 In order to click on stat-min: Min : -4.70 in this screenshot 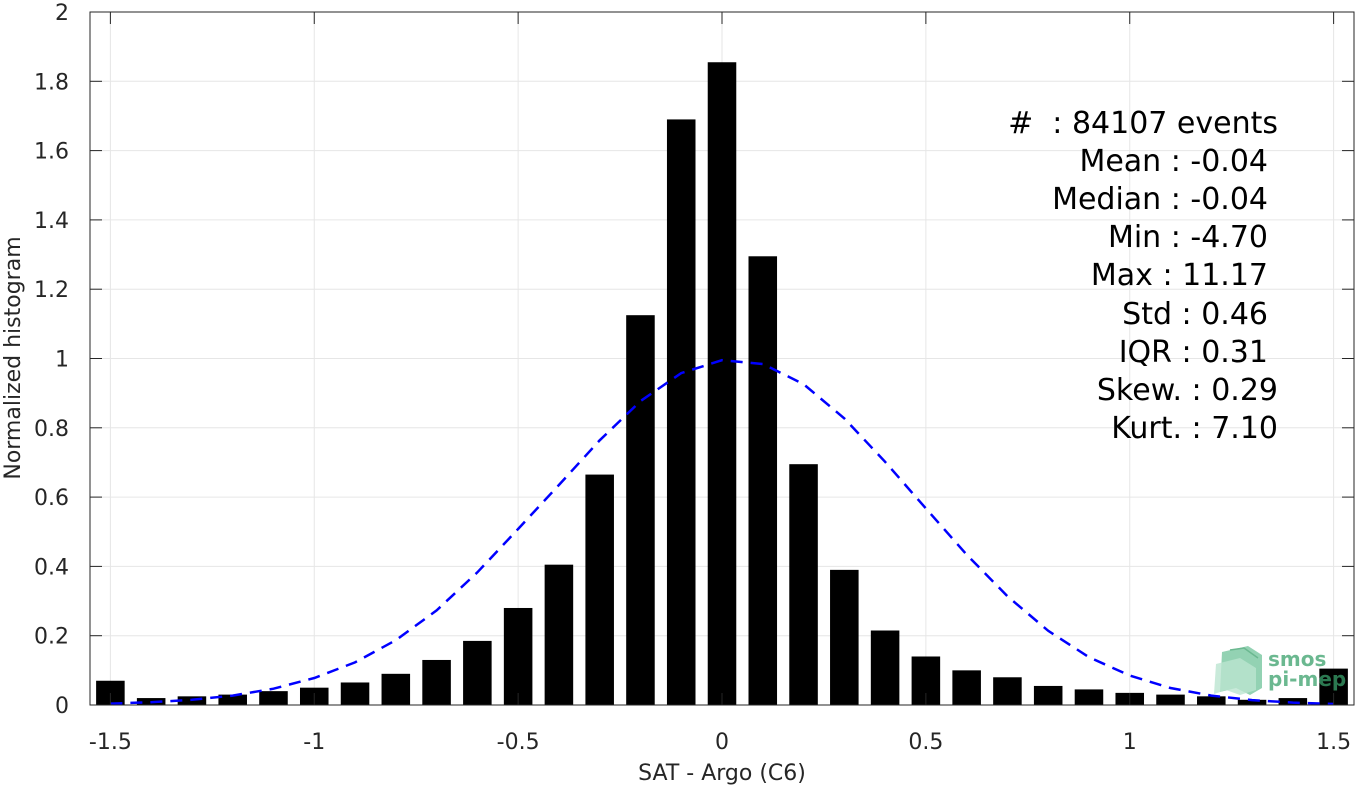, I will do `click(1188, 237)`.